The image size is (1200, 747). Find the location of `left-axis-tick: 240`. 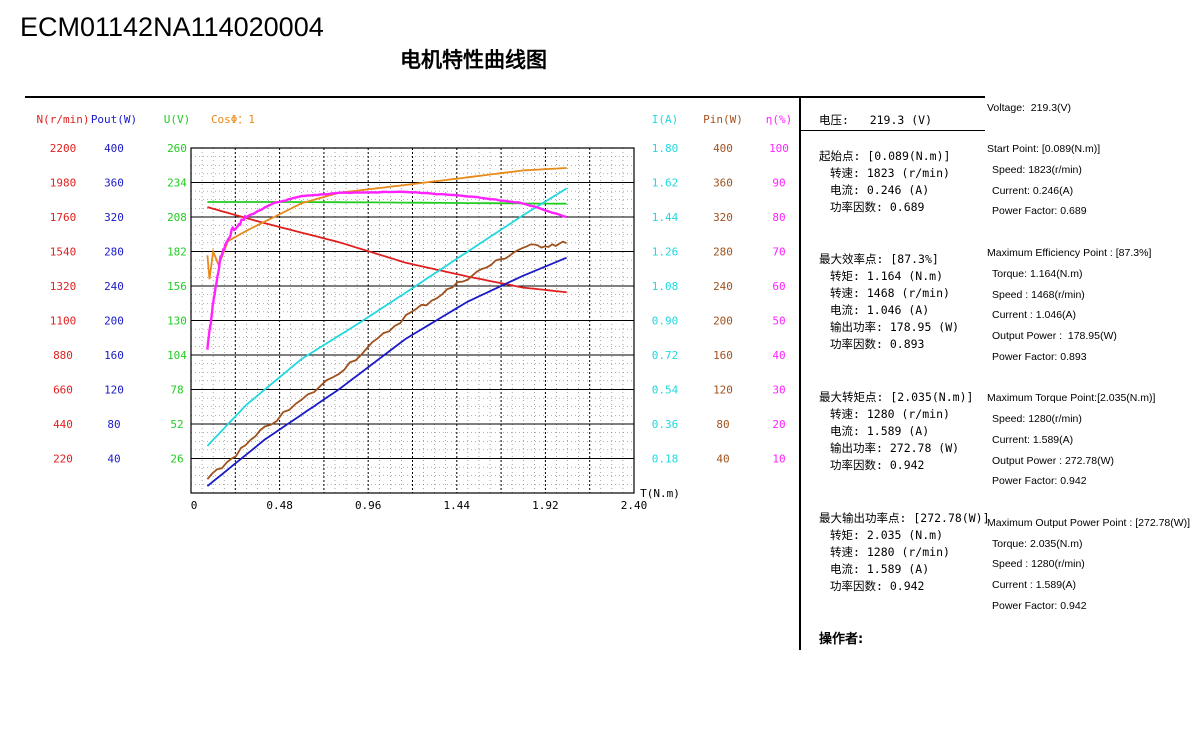

left-axis-tick: 240 is located at coordinates (114, 286).